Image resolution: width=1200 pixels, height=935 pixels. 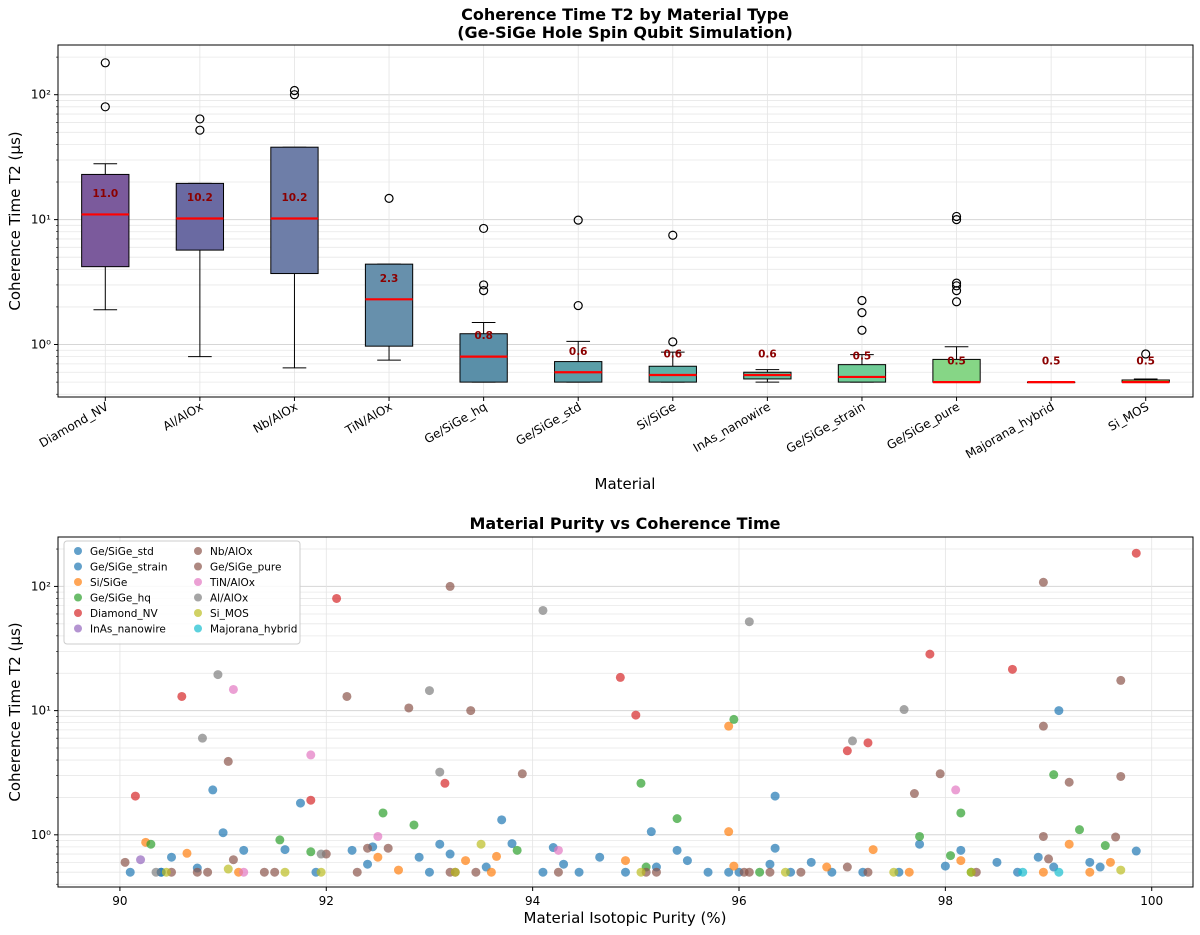 What do you see at coordinates (200, 236) in the screenshot?
I see `box-1: 10.2` at bounding box center [200, 236].